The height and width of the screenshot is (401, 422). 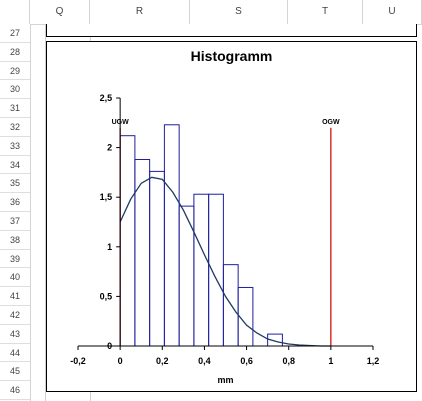 I want to click on limit-label-ogw: OGW, so click(x=331, y=122).